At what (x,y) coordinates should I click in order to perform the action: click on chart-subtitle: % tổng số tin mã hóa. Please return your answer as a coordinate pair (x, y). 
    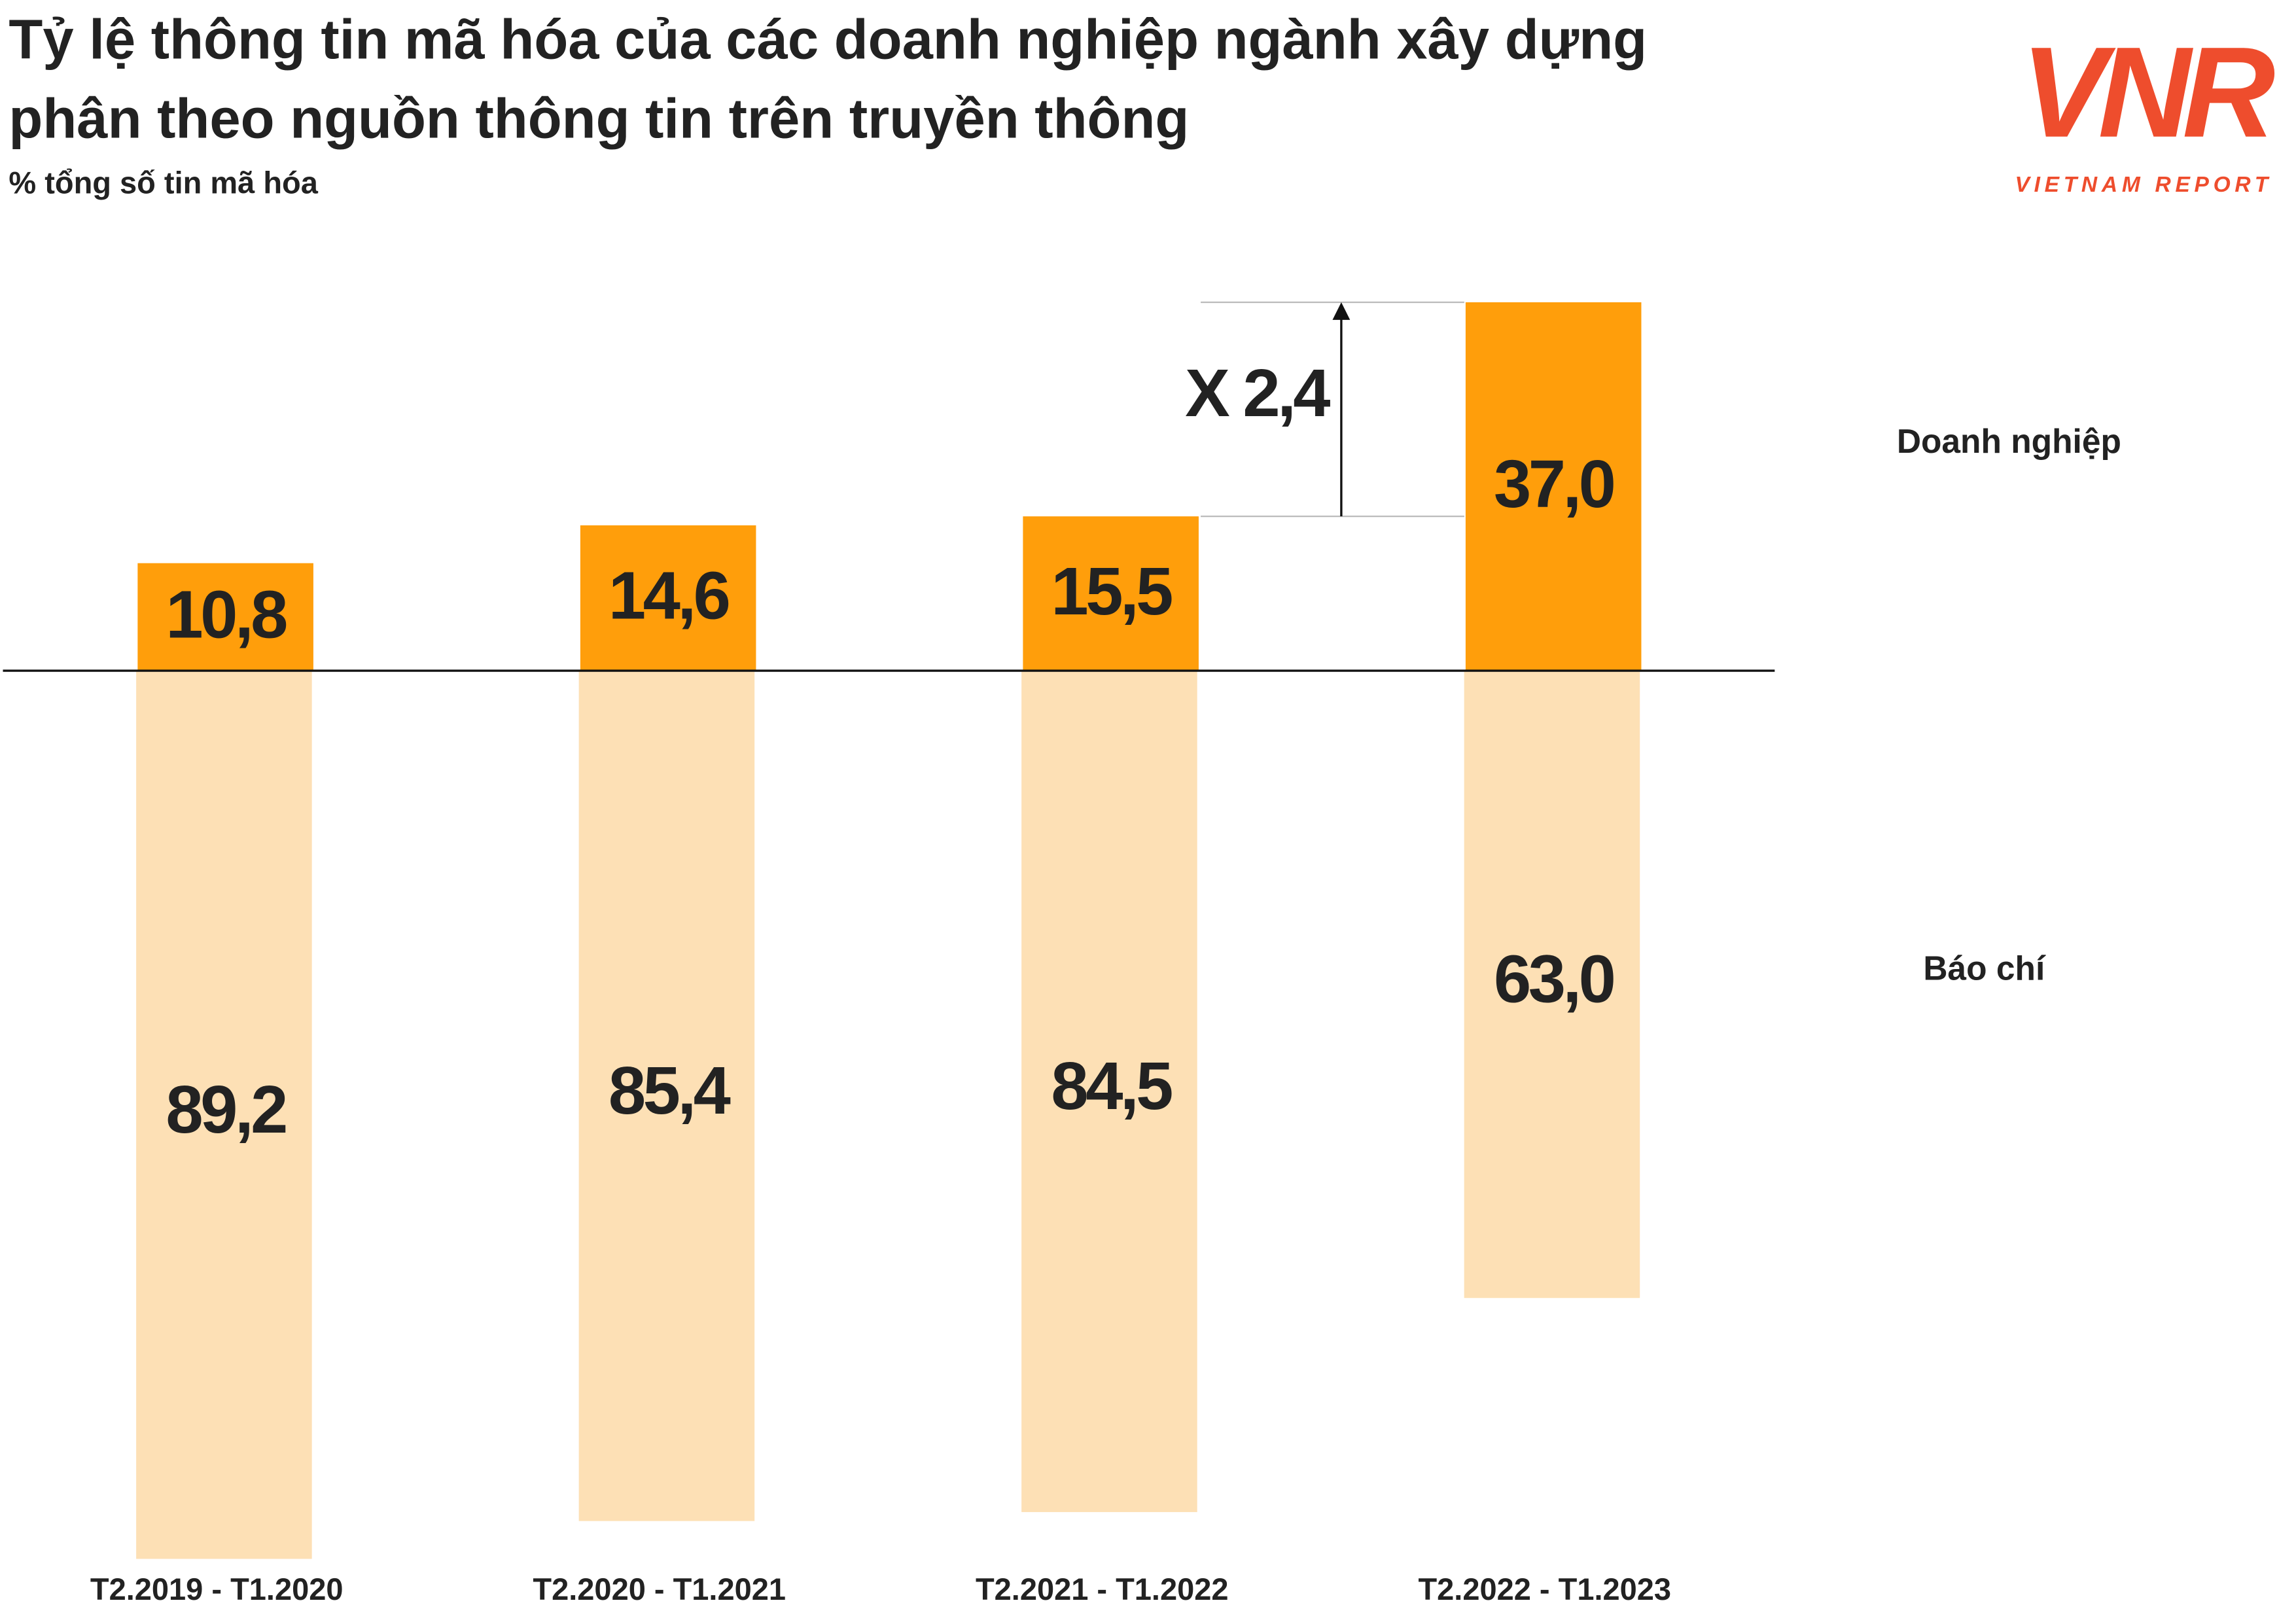
    Looking at the image, I should click on (164, 182).